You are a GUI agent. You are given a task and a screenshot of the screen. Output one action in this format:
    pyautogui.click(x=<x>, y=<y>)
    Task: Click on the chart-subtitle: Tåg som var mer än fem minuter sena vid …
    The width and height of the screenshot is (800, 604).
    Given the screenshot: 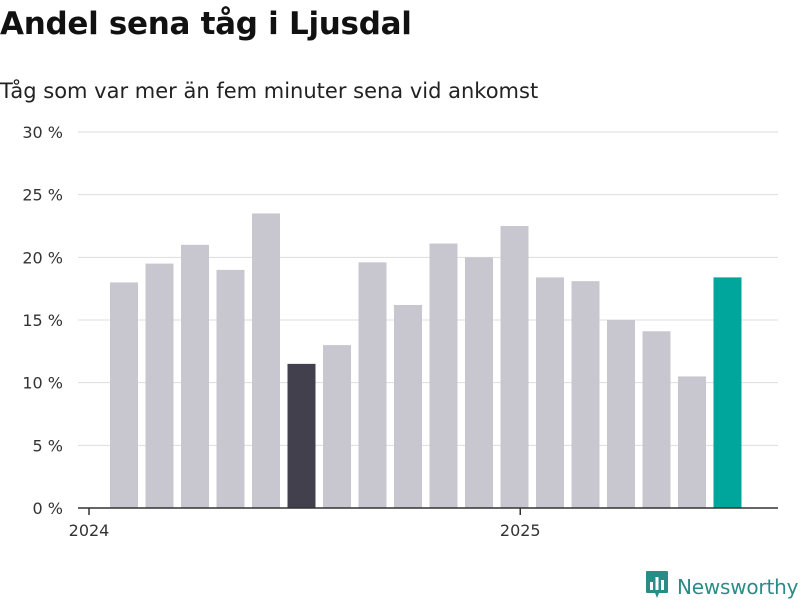 What is the action you would take?
    pyautogui.click(x=269, y=91)
    